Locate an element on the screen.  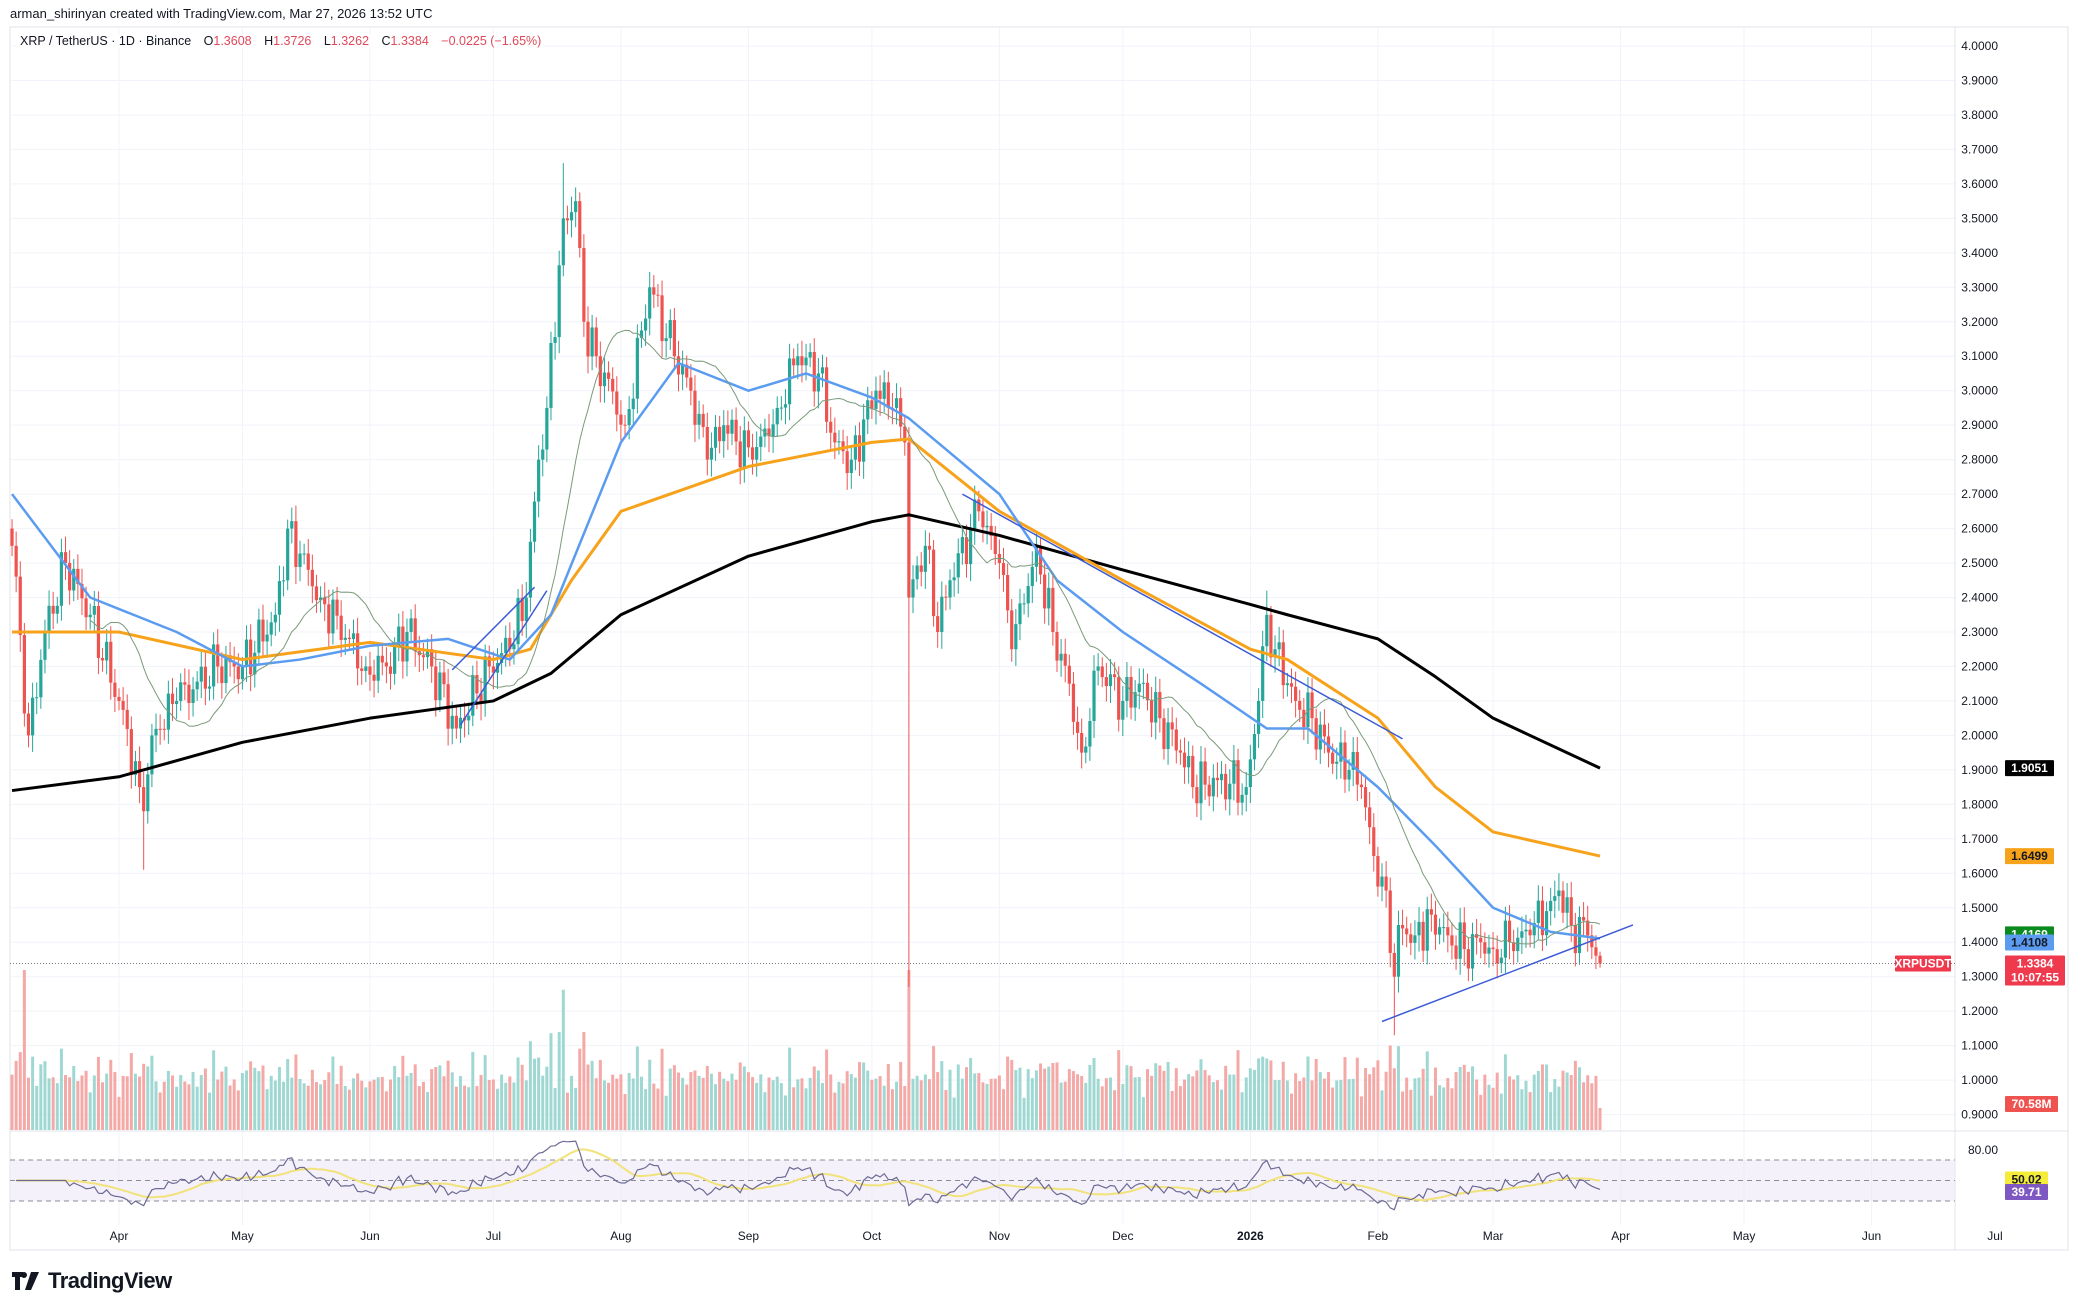
volume-badge-text: 70.58M is located at coordinates (2031, 1104).